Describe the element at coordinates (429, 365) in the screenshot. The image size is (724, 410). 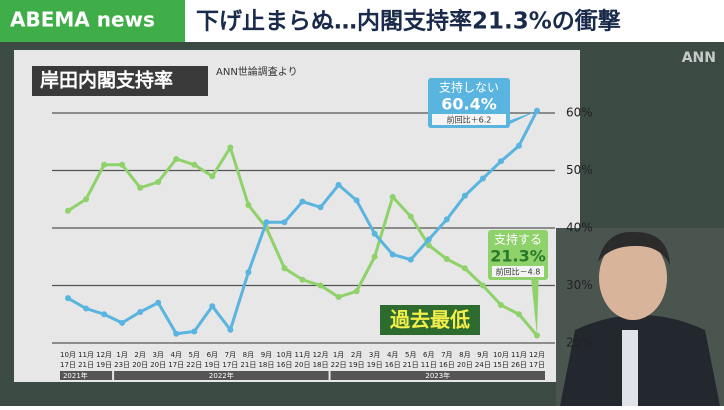
I see `x-tick-label: 11日` at that location.